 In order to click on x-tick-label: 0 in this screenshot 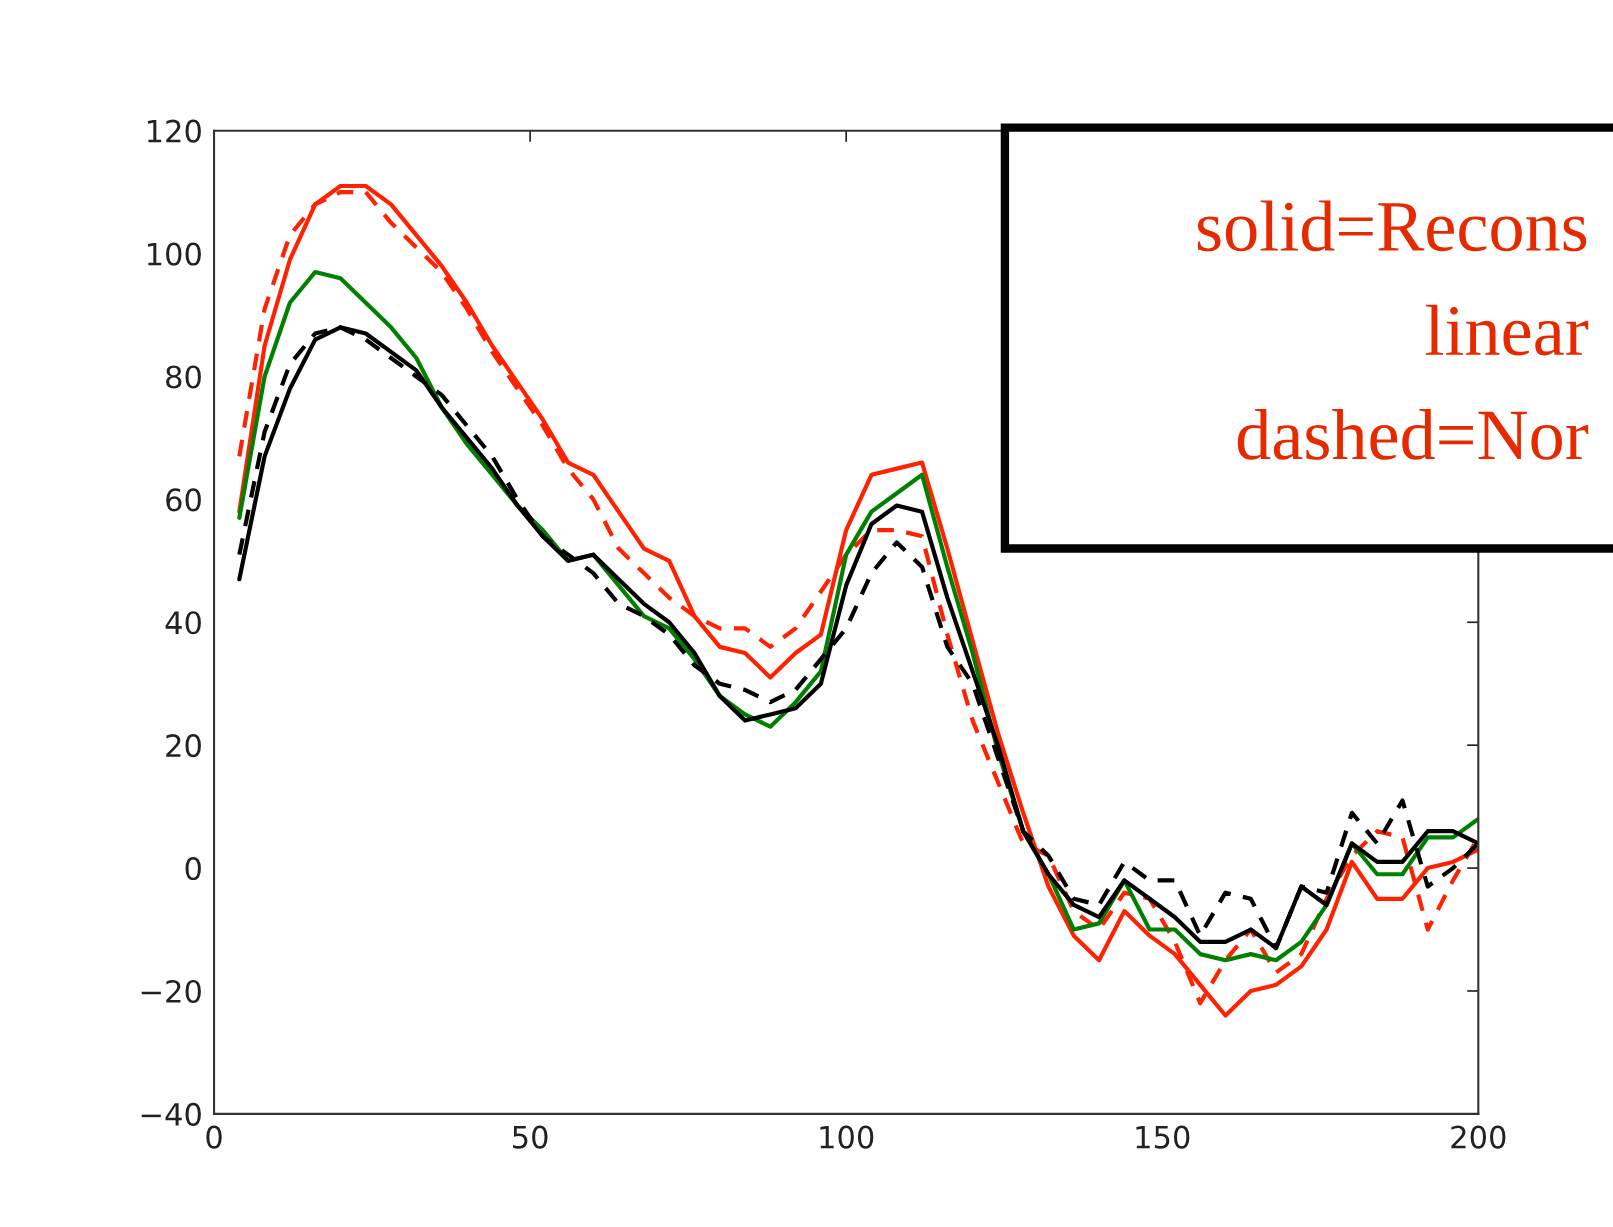, I will do `click(214, 1137)`.